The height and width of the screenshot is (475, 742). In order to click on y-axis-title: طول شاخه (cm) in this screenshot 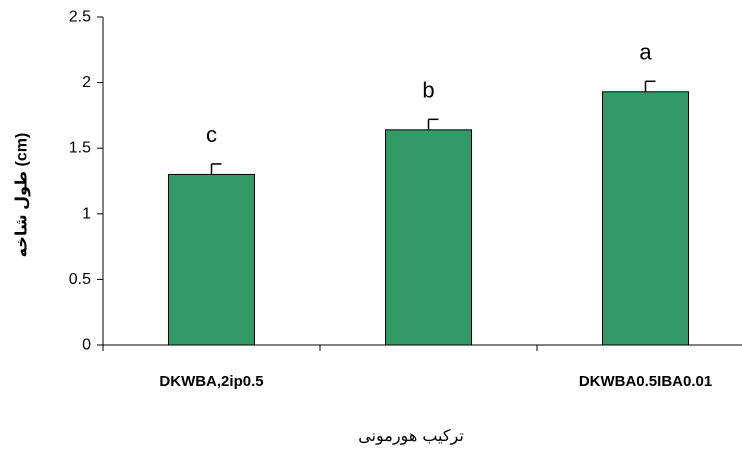, I will do `click(22, 195)`.